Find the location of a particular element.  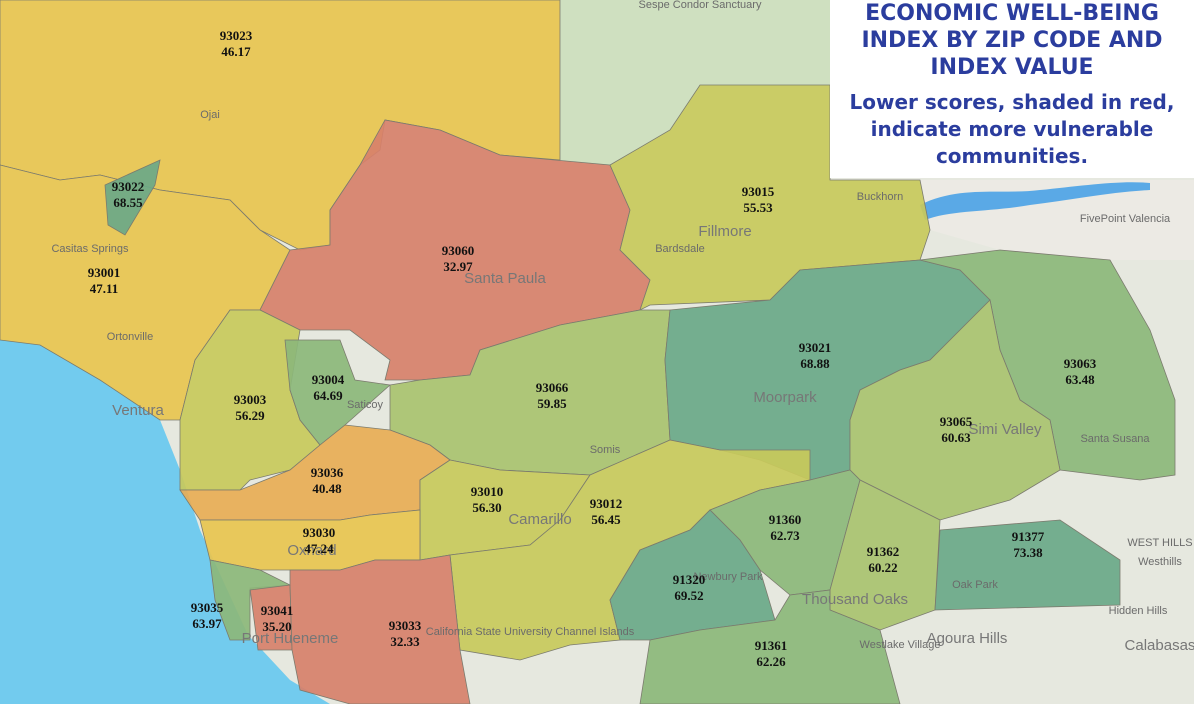

place-name: Ventura is located at coordinates (138, 410).